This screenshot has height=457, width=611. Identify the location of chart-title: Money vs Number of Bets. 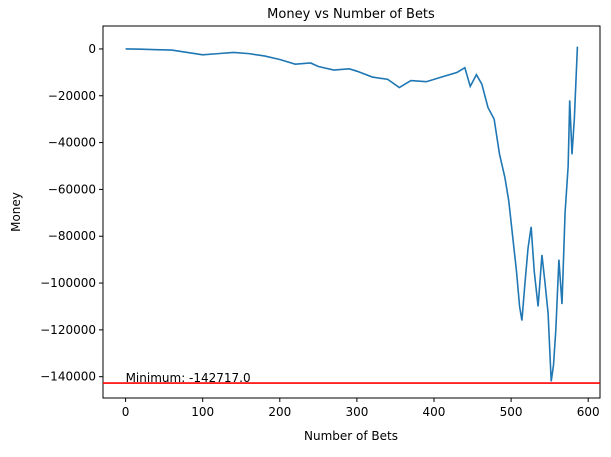
(351, 14).